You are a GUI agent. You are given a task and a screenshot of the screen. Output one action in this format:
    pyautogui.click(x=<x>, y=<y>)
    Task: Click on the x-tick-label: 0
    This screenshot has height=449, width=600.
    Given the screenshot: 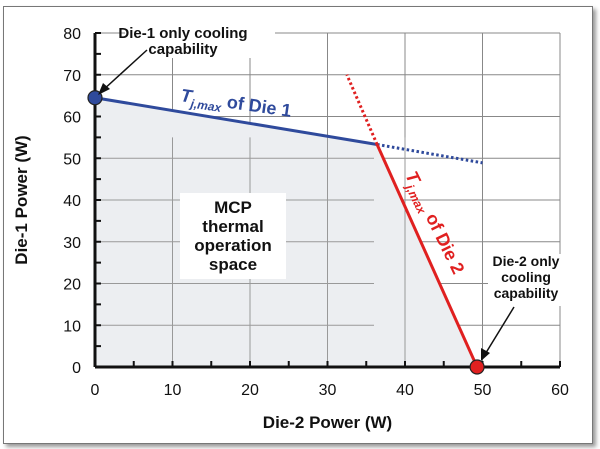 What is the action you would take?
    pyautogui.click(x=95, y=390)
    